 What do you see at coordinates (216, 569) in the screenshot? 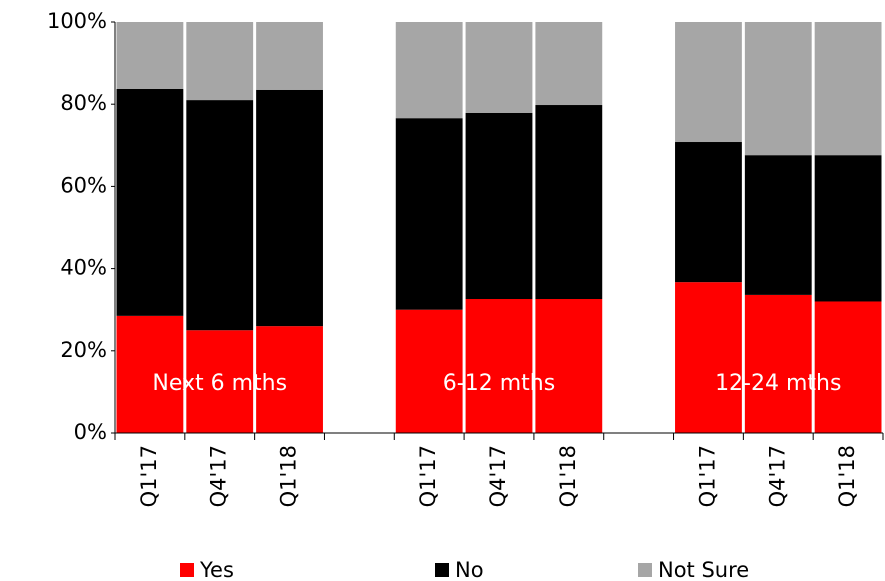
I see `legend-label: Yes` at bounding box center [216, 569].